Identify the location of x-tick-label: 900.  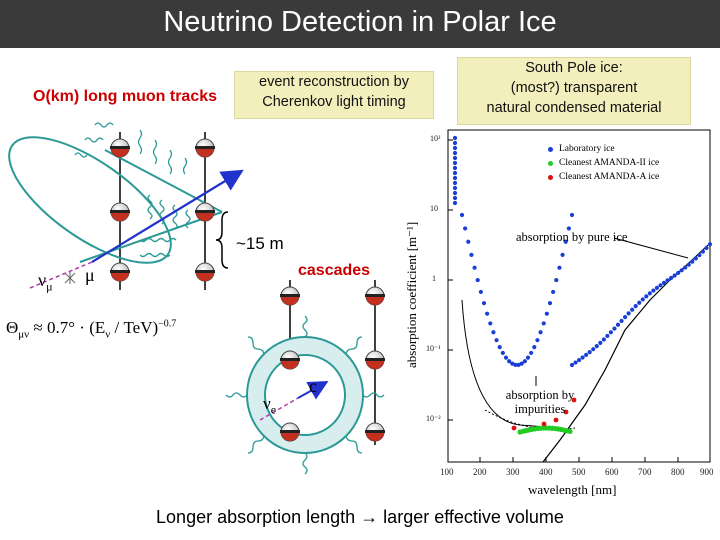
(707, 472).